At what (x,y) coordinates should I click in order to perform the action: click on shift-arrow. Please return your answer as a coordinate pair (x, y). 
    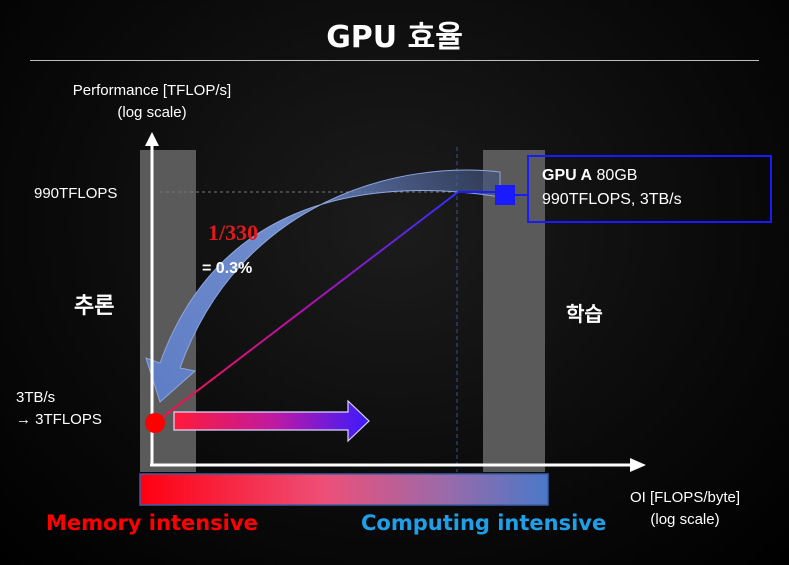
    Looking at the image, I should click on (271, 421).